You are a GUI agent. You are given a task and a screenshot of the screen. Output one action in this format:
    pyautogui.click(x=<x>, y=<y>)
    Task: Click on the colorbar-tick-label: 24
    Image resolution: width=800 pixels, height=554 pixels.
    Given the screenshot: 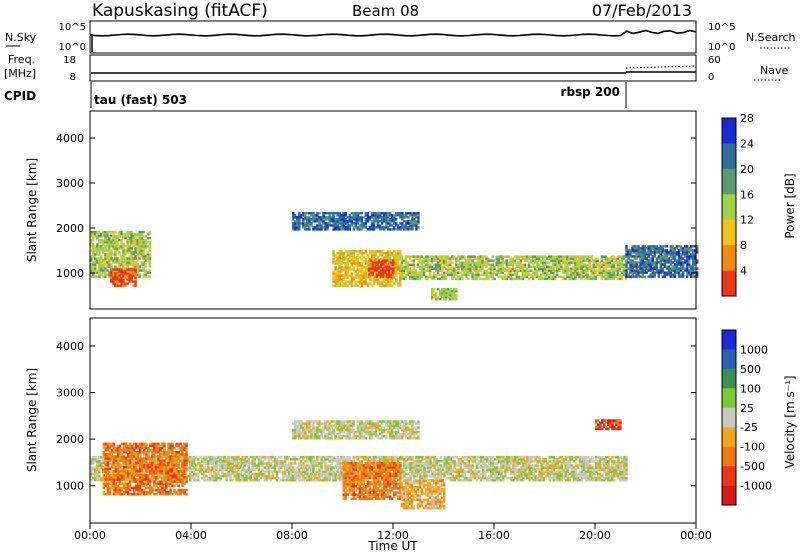 What is the action you would take?
    pyautogui.click(x=747, y=143)
    